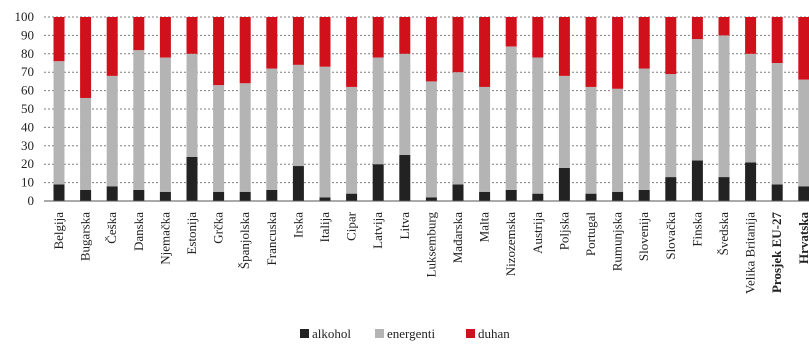 The height and width of the screenshot is (355, 809). Describe the element at coordinates (723, 234) in the screenshot. I see `x-tick-label: Švedska` at that location.